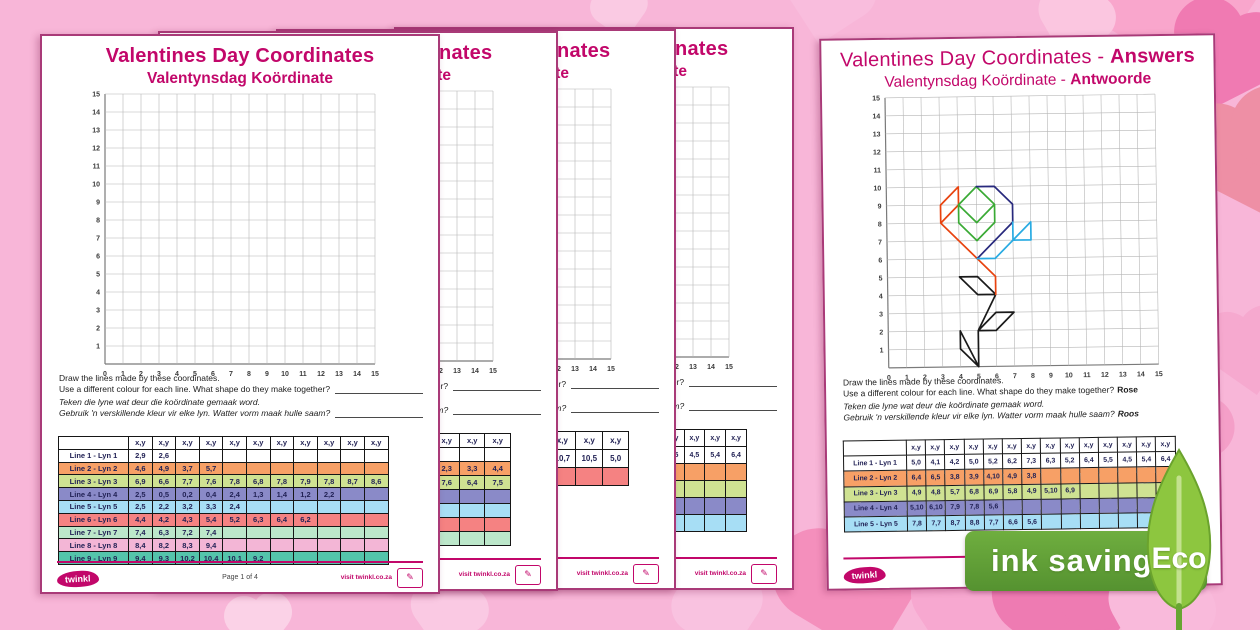 The height and width of the screenshot is (630, 1260). Describe the element at coordinates (646, 573) in the screenshot. I see `twinkl-stamp-icon: ✎` at that location.